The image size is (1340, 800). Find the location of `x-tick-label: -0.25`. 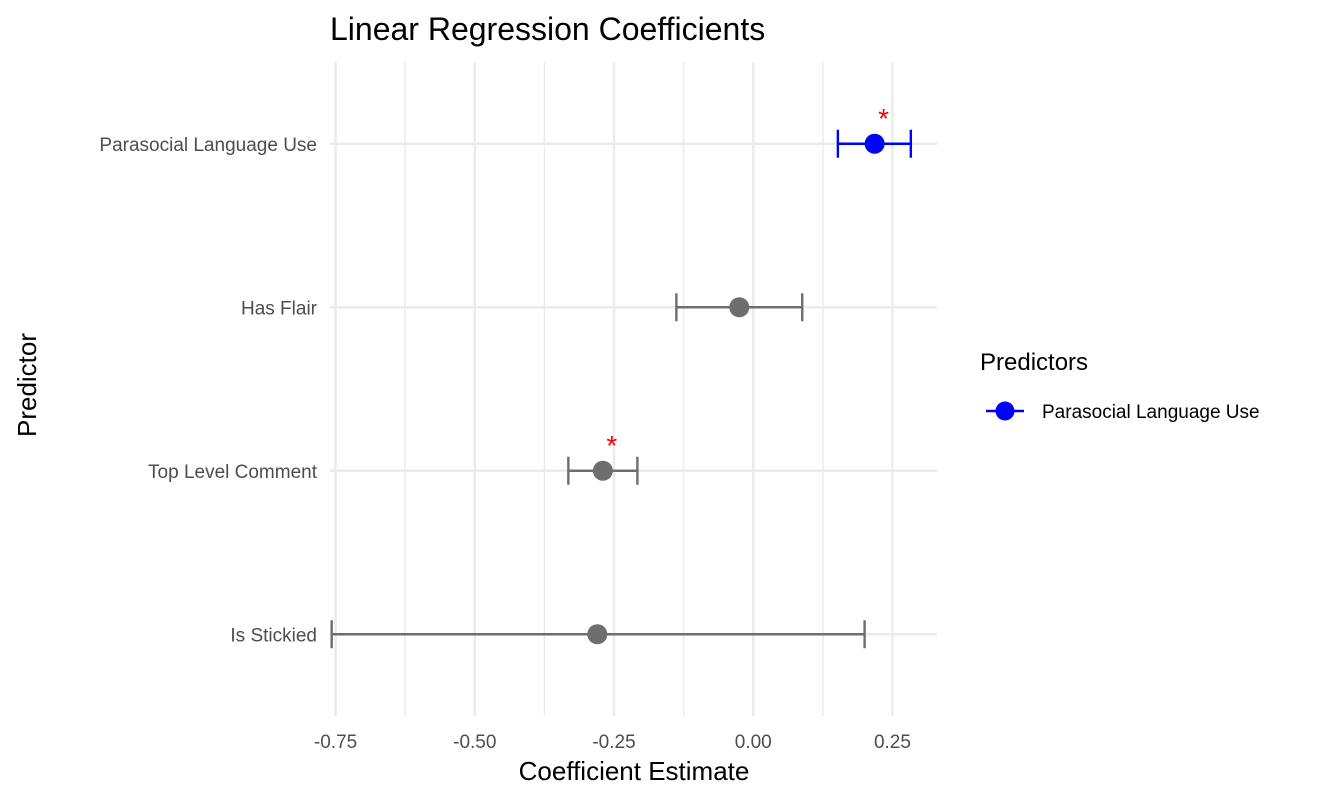

x-tick-label: -0.25 is located at coordinates (613, 742).